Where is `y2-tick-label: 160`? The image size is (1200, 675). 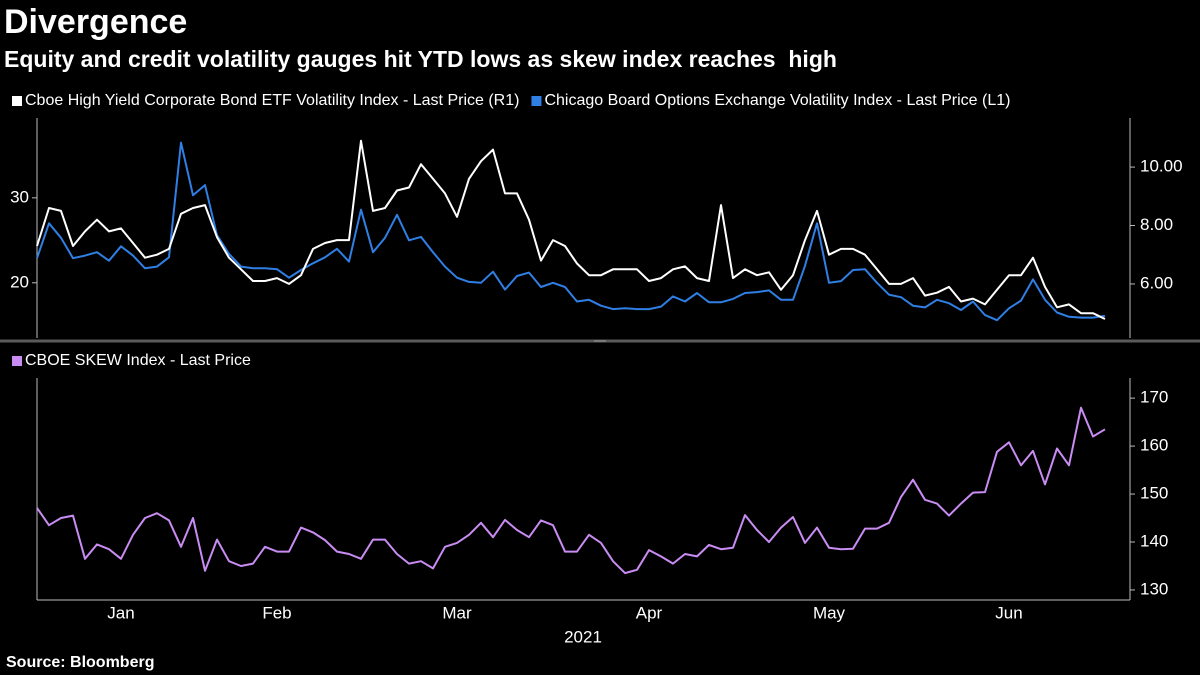
y2-tick-label: 160 is located at coordinates (1154, 445).